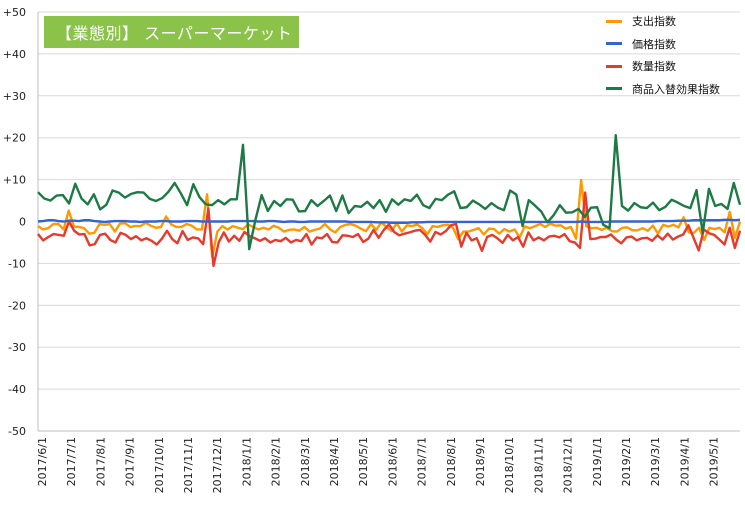 The height and width of the screenshot is (510, 745). Describe the element at coordinates (392, 461) in the screenshot. I see `x-tick-label: 2018/6/1` at that location.